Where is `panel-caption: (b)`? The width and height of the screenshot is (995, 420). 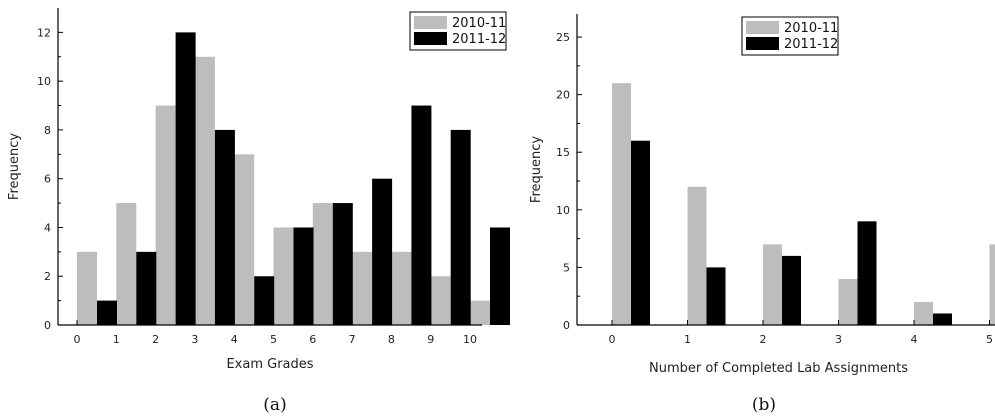
panel-caption: (b) is located at coordinates (764, 405).